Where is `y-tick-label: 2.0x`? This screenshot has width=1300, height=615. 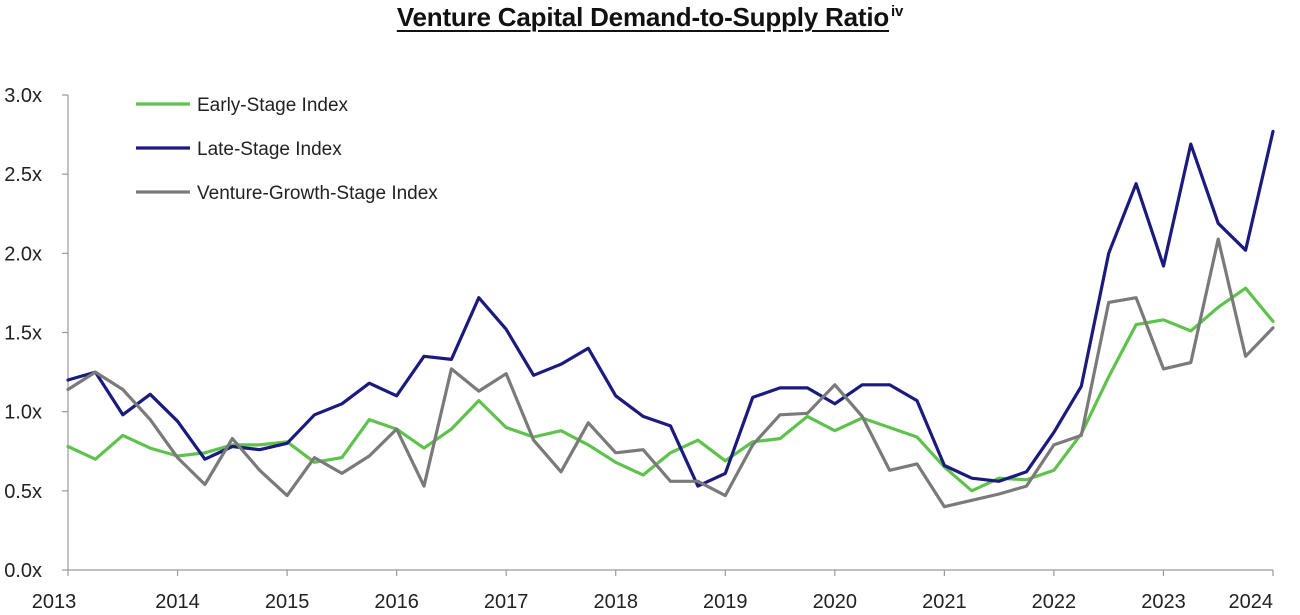
y-tick-label: 2.0x is located at coordinates (23, 254).